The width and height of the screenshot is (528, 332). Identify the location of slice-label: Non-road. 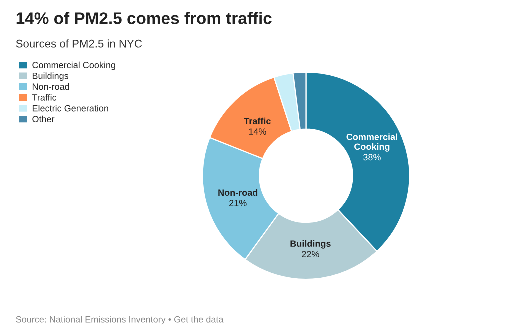
(238, 192).